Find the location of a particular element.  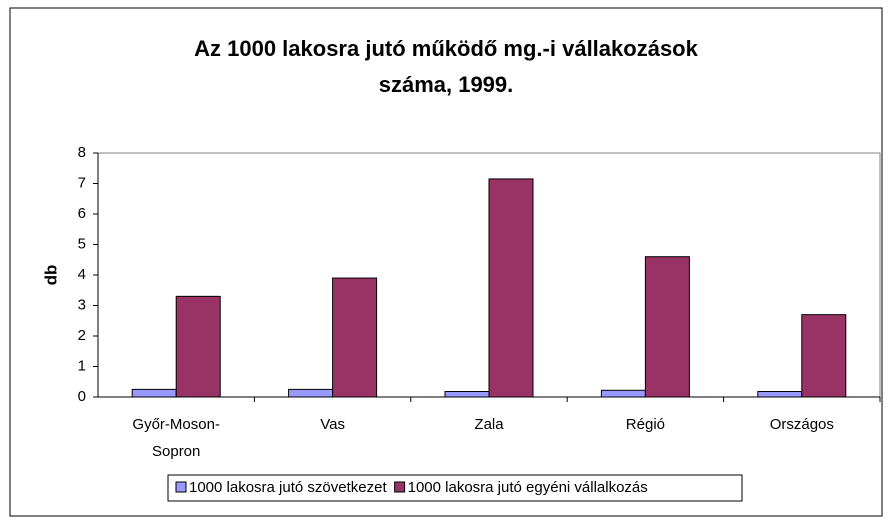

y-tick-label: 1 is located at coordinates (82, 365).